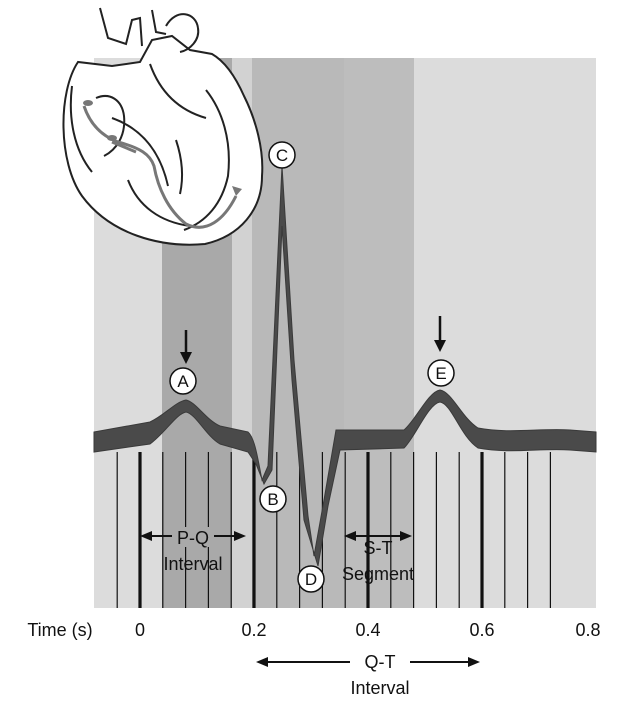 This screenshot has height=717, width=624. Describe the element at coordinates (379, 688) in the screenshot. I see `qt-label-line2: Interval` at that location.